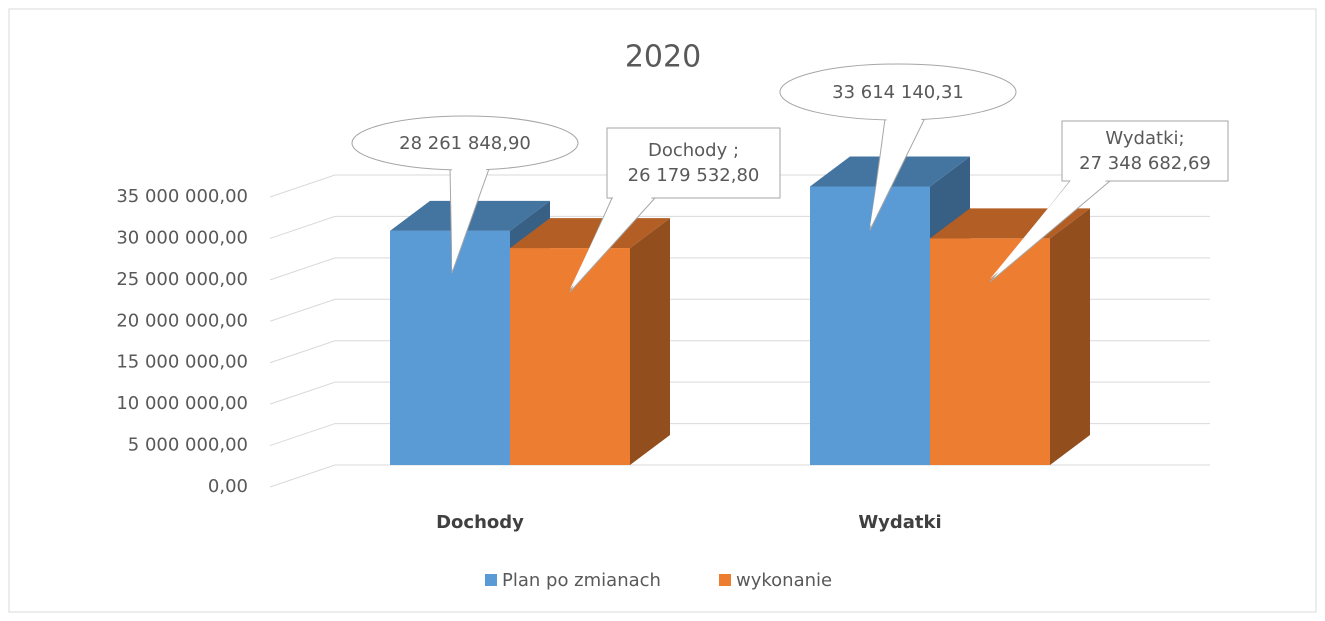  What do you see at coordinates (675, 210) in the screenshot?
I see `data-callout: Dochody ; 26 179 532,80` at bounding box center [675, 210].